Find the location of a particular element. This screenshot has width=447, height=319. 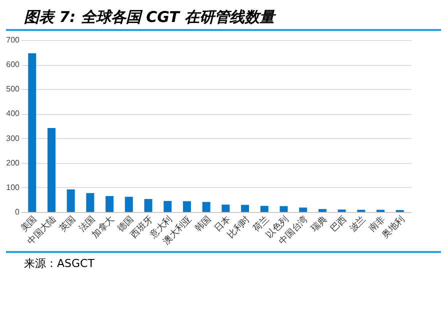

y-tick-label: 400 is located at coordinates (13, 113).